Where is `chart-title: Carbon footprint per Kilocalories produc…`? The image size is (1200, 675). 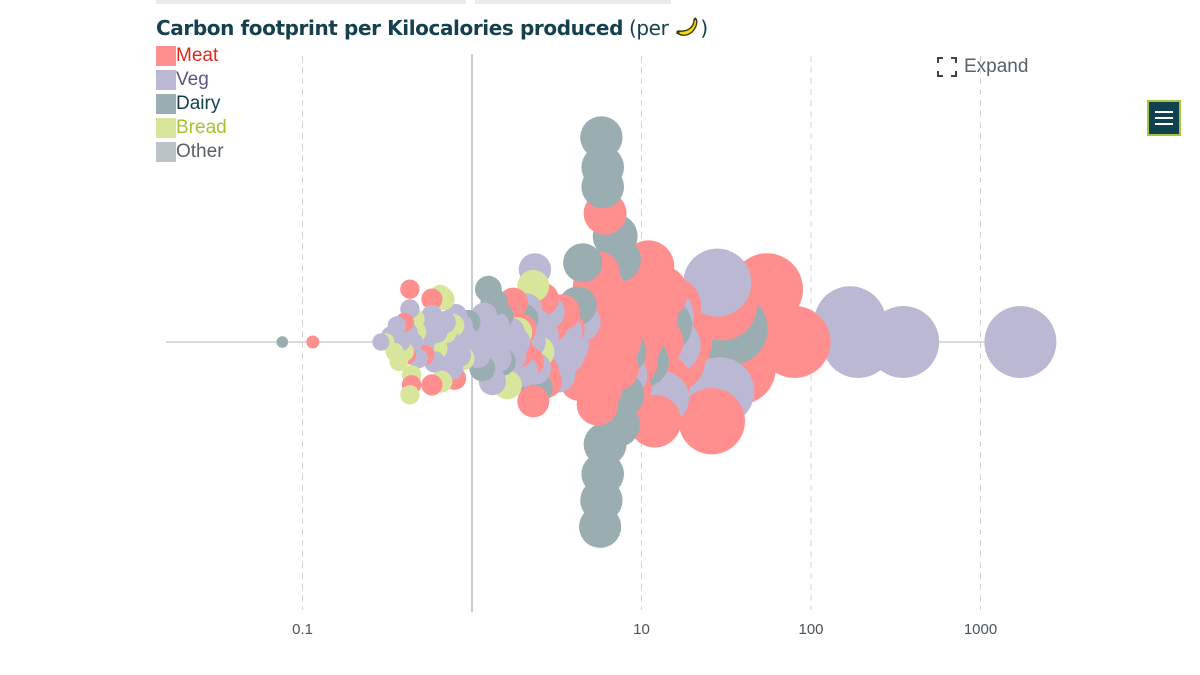 chart-title: Carbon footprint per Kilocalories produc… is located at coordinates (432, 28).